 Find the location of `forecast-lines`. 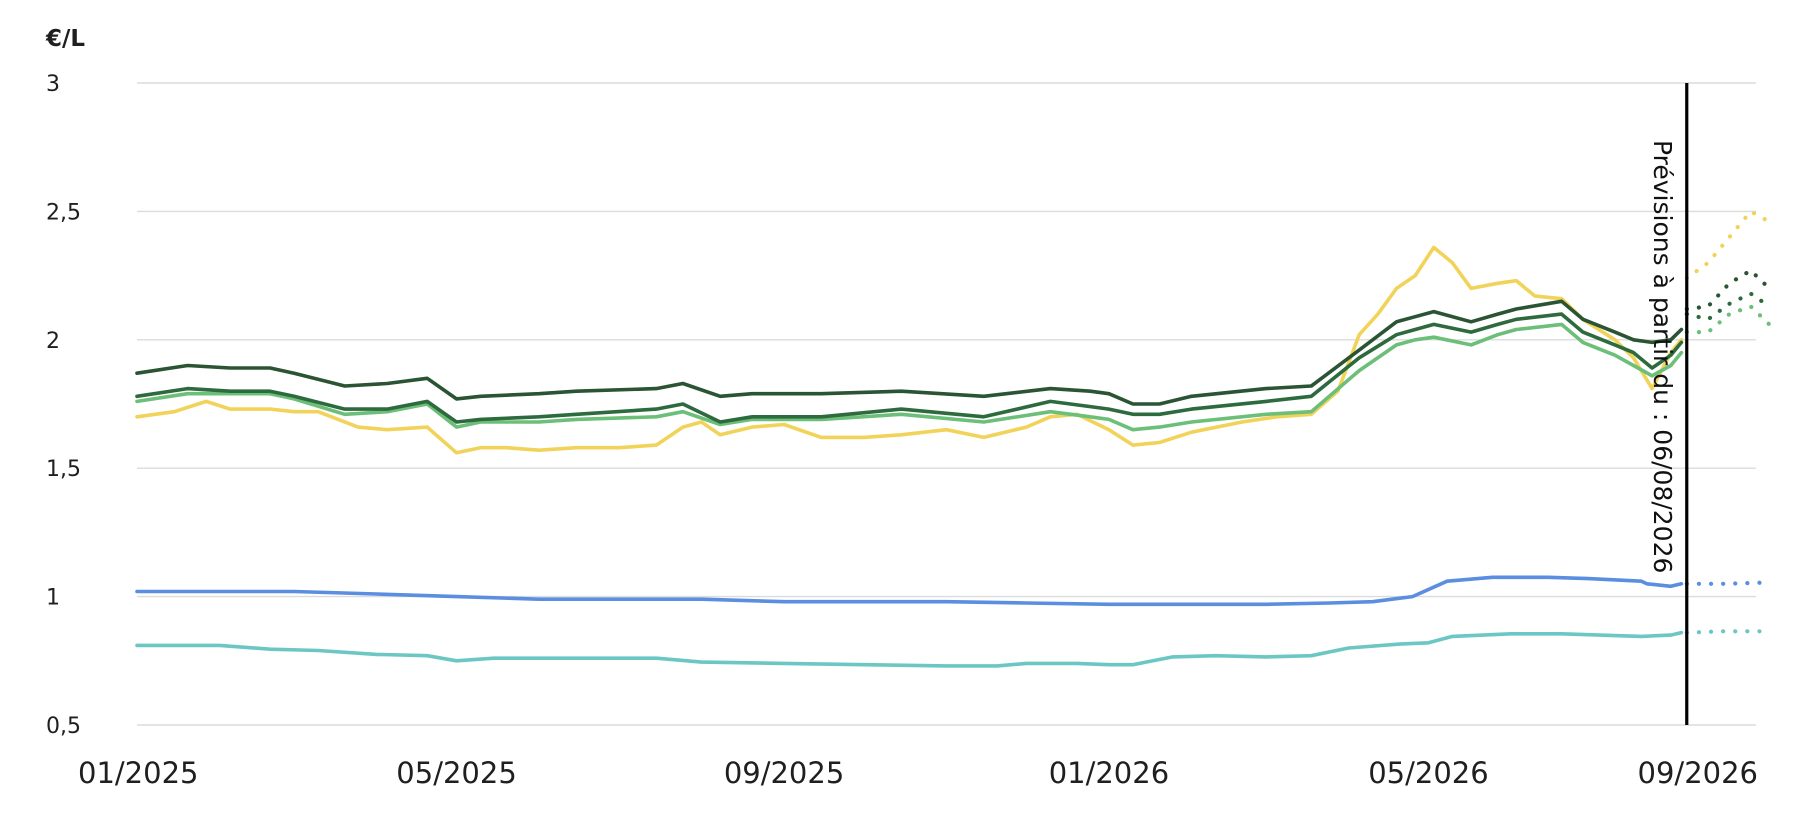

forecast-lines is located at coordinates (1728, 421).